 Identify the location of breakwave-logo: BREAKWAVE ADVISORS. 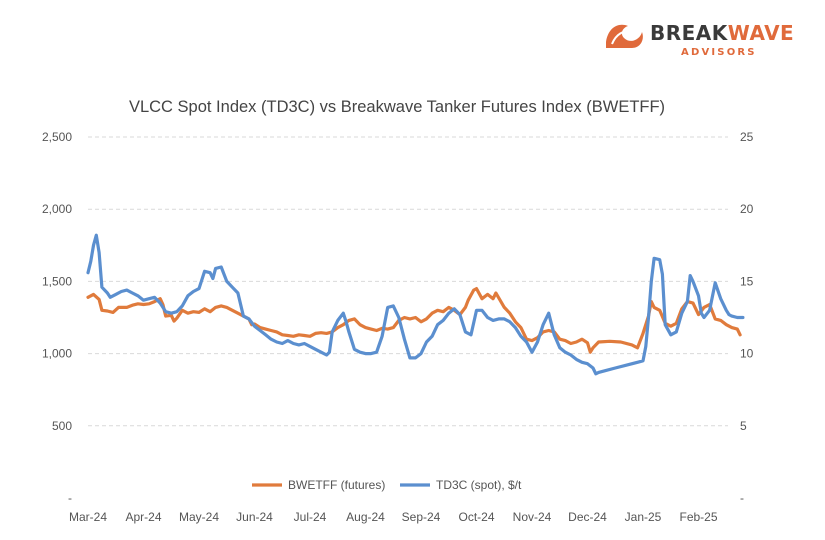
(700, 39).